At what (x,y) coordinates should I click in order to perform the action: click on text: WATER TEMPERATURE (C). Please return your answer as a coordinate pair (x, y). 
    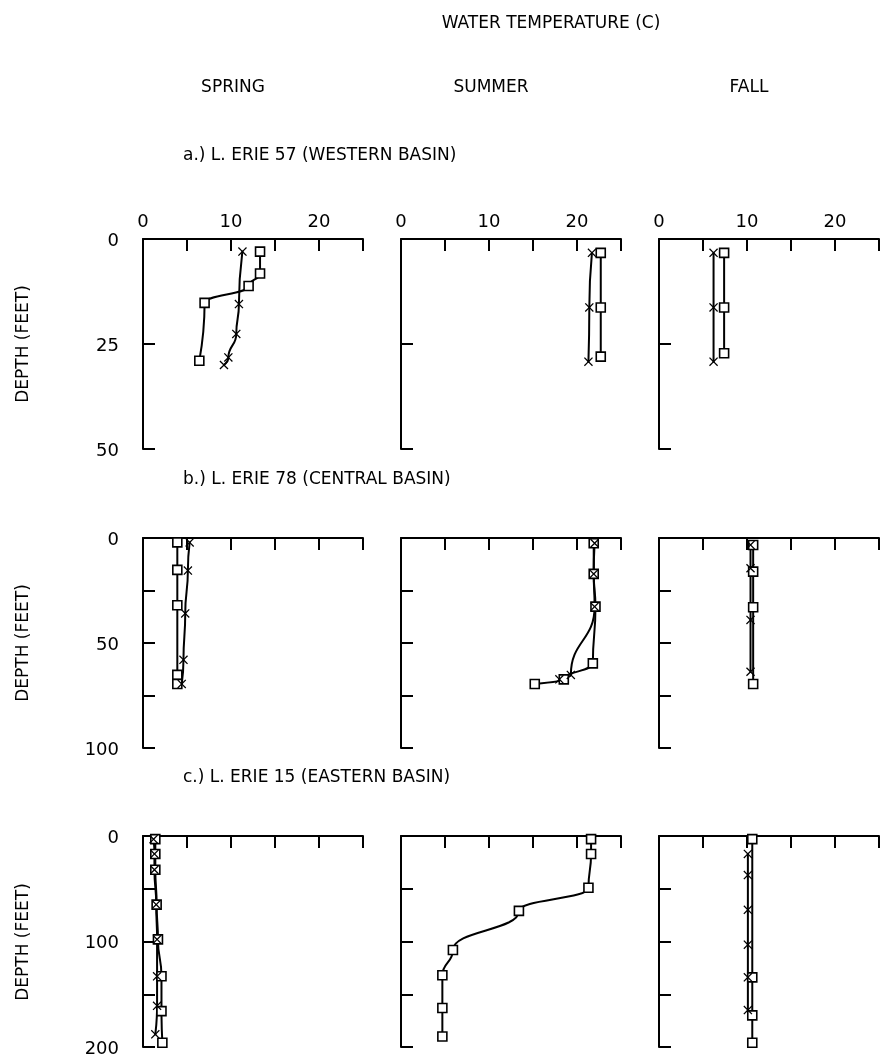
    Looking at the image, I should click on (551, 22).